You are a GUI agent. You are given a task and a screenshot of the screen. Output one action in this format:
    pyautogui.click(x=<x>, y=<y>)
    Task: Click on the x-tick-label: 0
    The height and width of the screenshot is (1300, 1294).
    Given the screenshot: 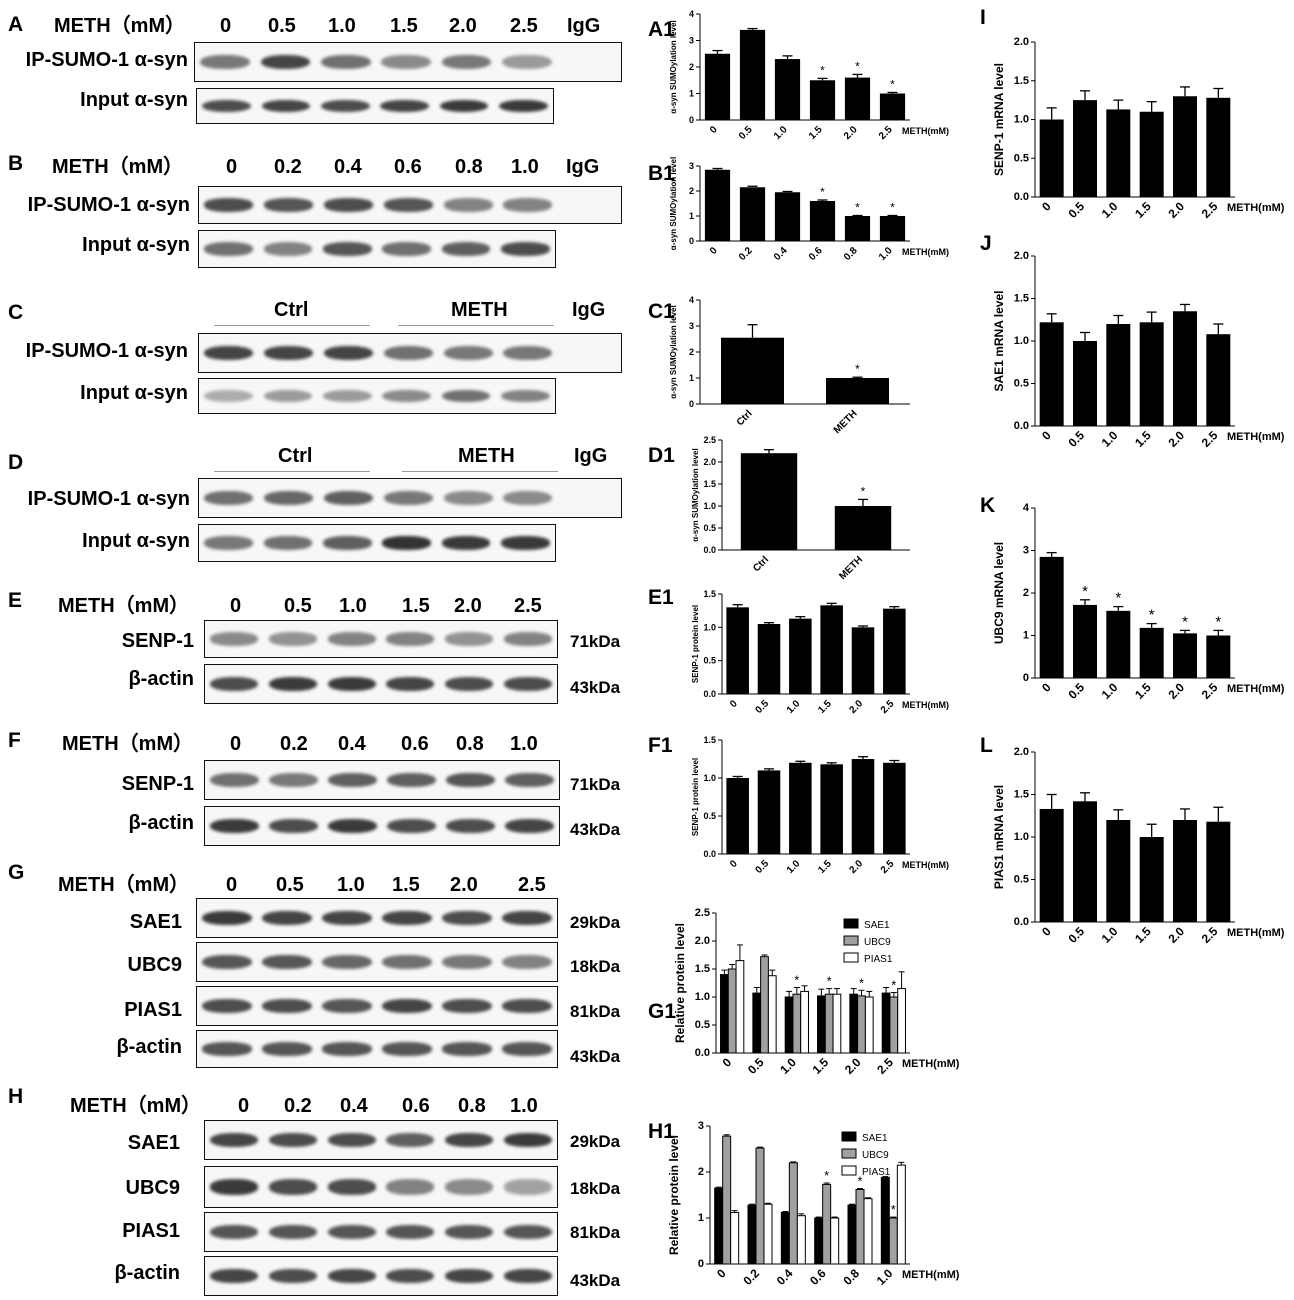 What is the action you would take?
    pyautogui.click(x=734, y=704)
    